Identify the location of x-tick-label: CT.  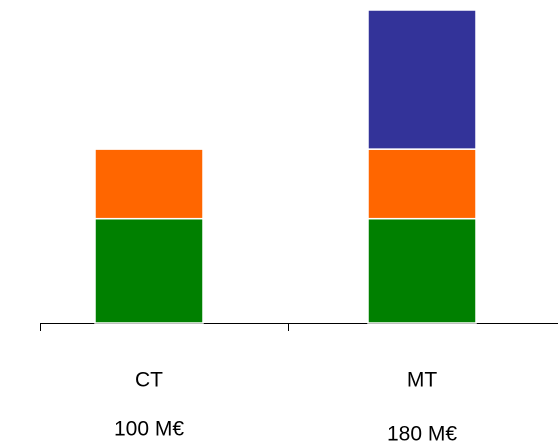
(149, 380).